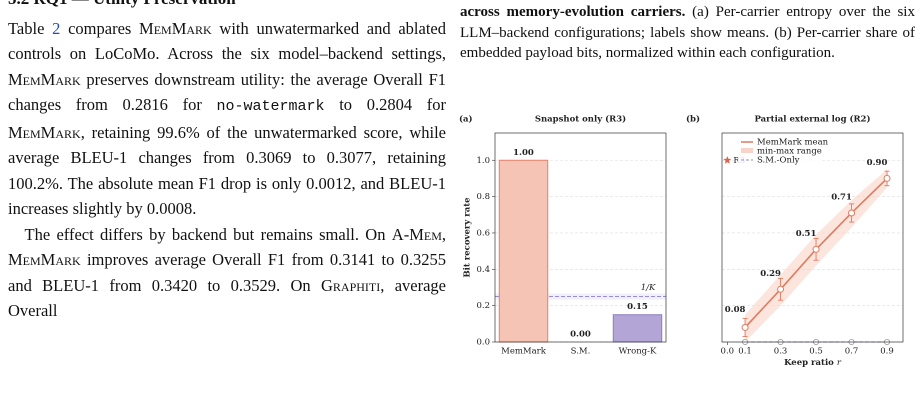 This screenshot has height=402, width=923. I want to click on y-axis-label: Bit recovery rate, so click(468, 237).